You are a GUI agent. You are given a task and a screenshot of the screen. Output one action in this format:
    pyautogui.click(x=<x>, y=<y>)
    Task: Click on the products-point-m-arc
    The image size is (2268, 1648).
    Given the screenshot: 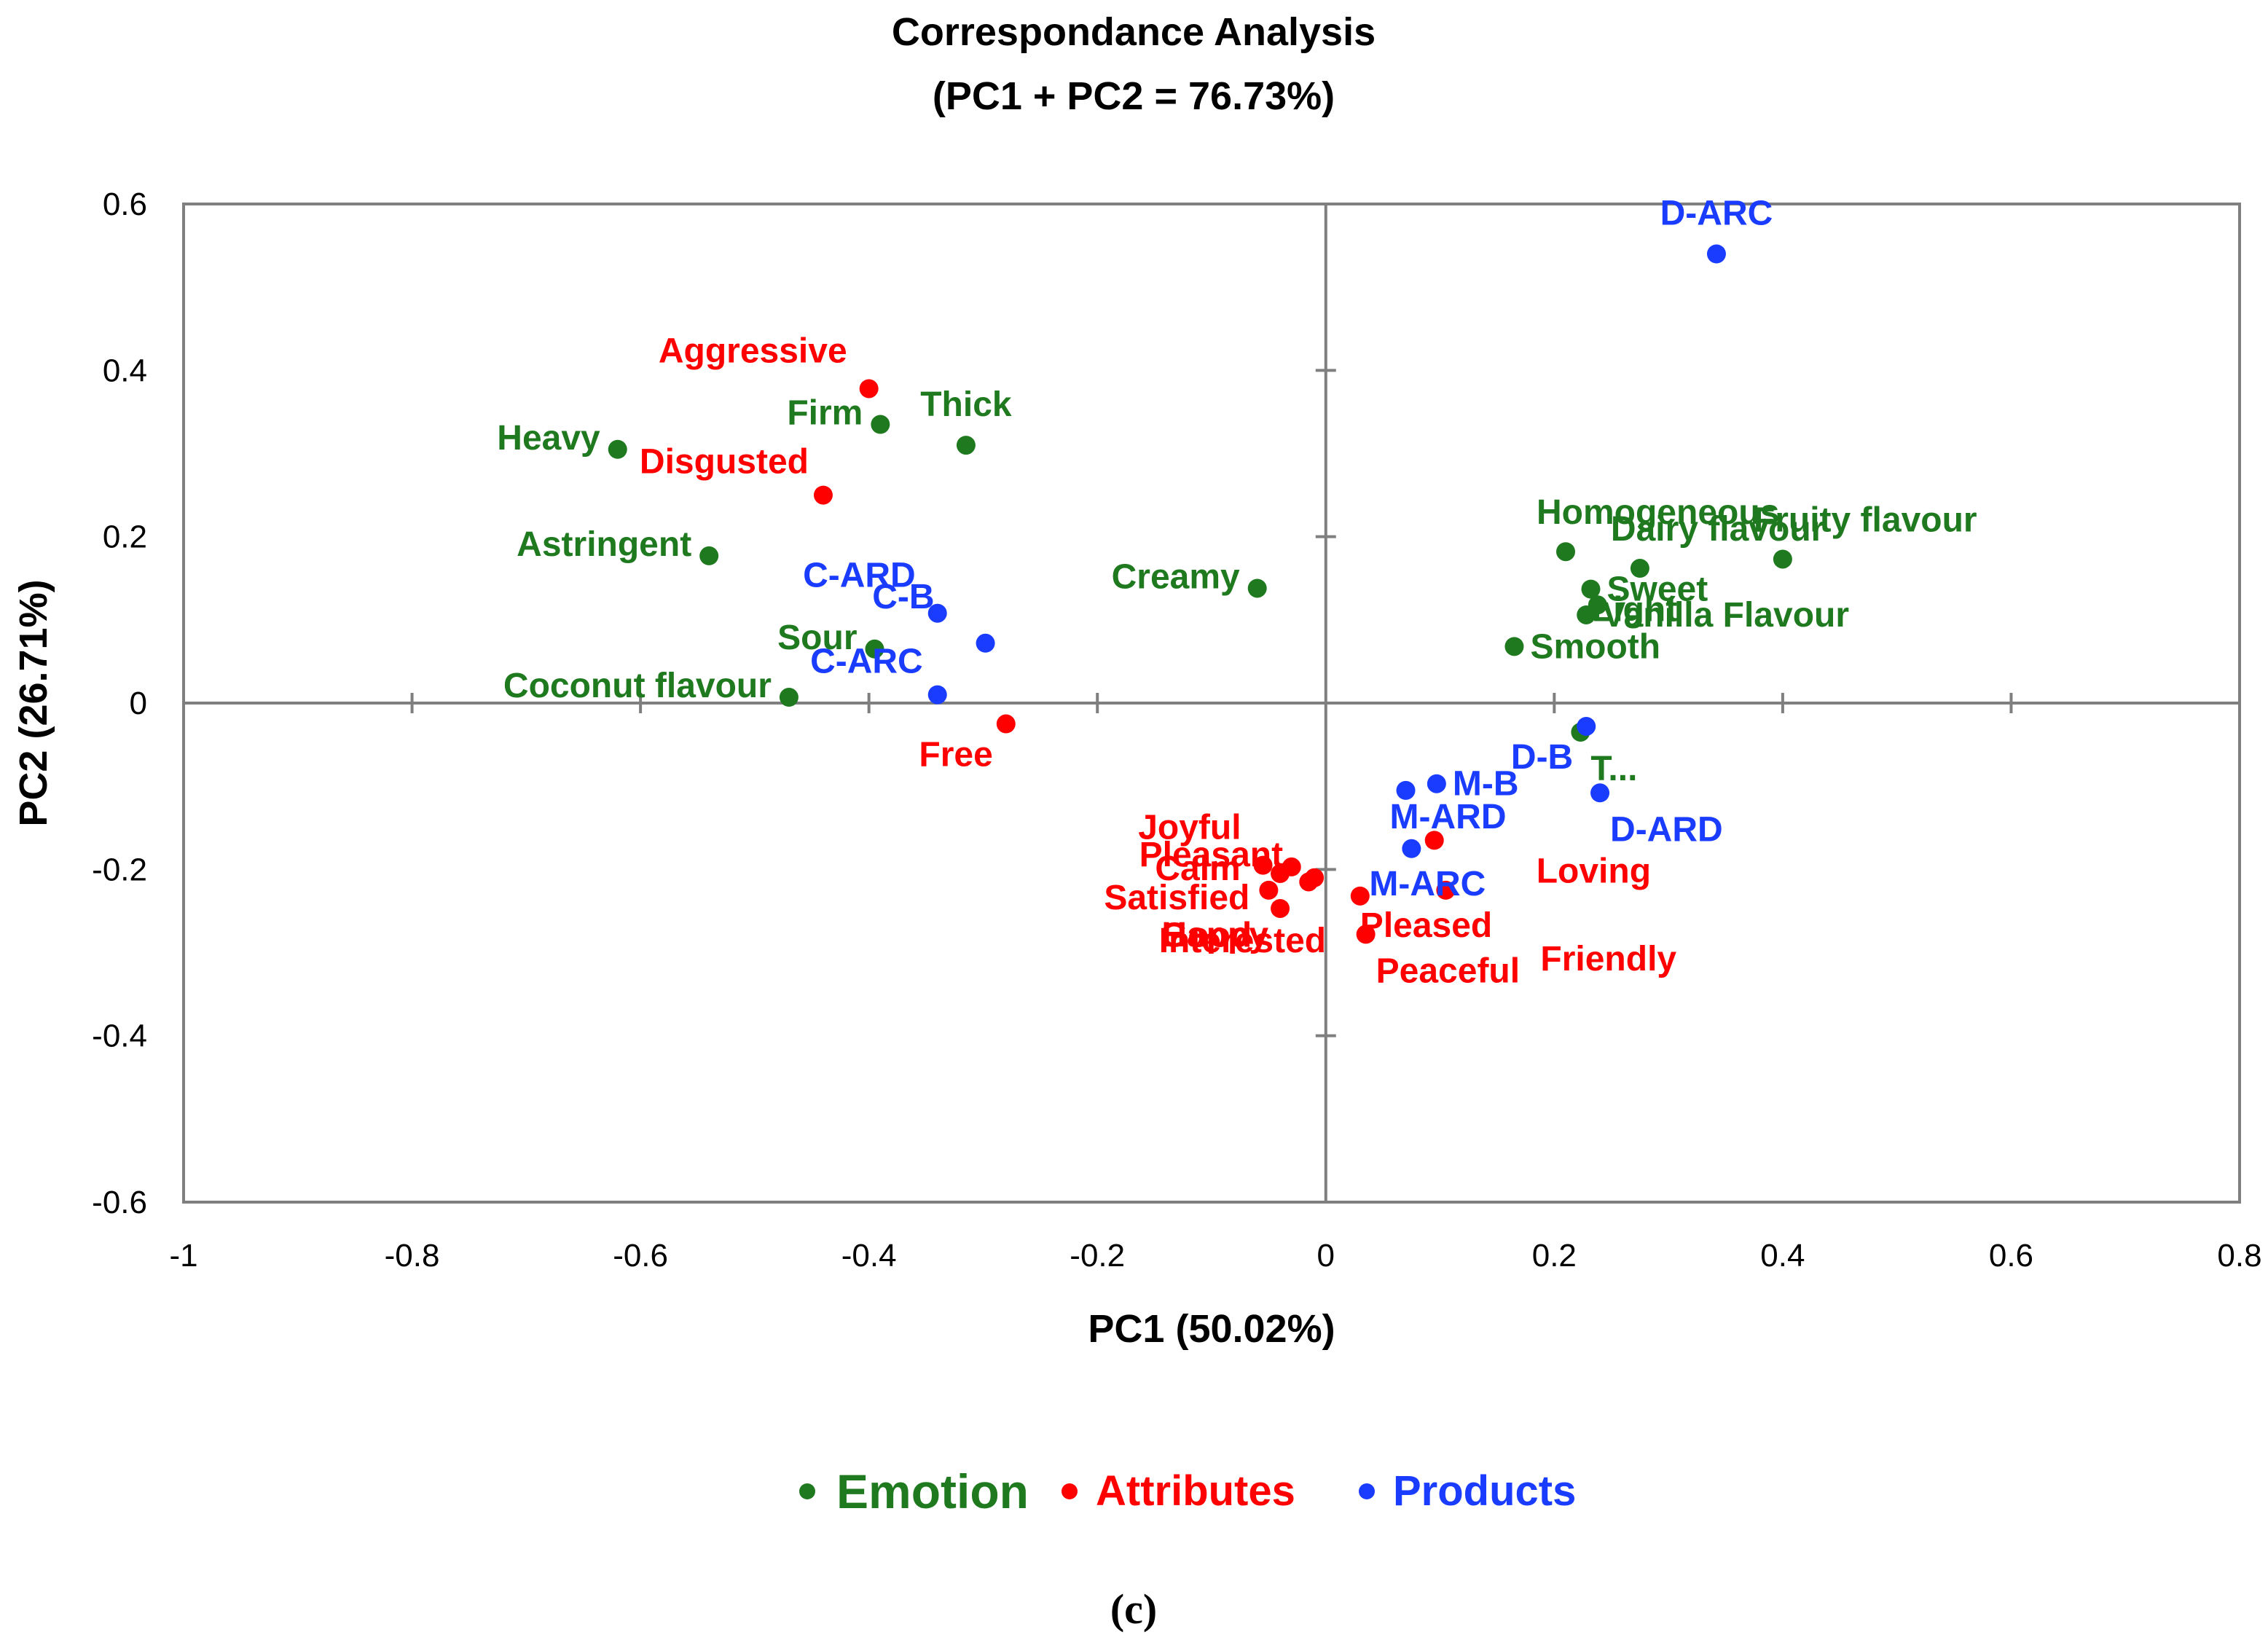 What is the action you would take?
    pyautogui.click(x=1411, y=848)
    